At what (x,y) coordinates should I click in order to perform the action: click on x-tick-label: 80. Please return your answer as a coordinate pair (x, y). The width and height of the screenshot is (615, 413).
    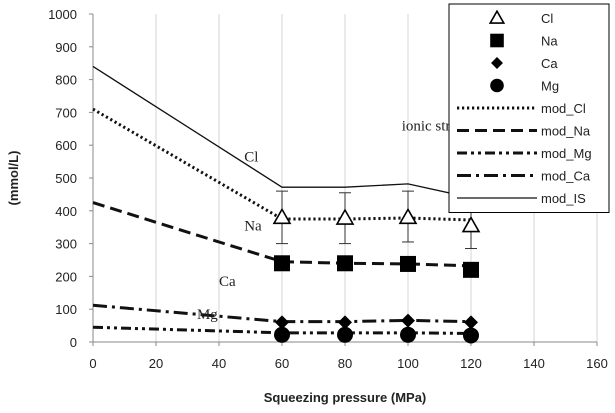
    Looking at the image, I should click on (345, 363).